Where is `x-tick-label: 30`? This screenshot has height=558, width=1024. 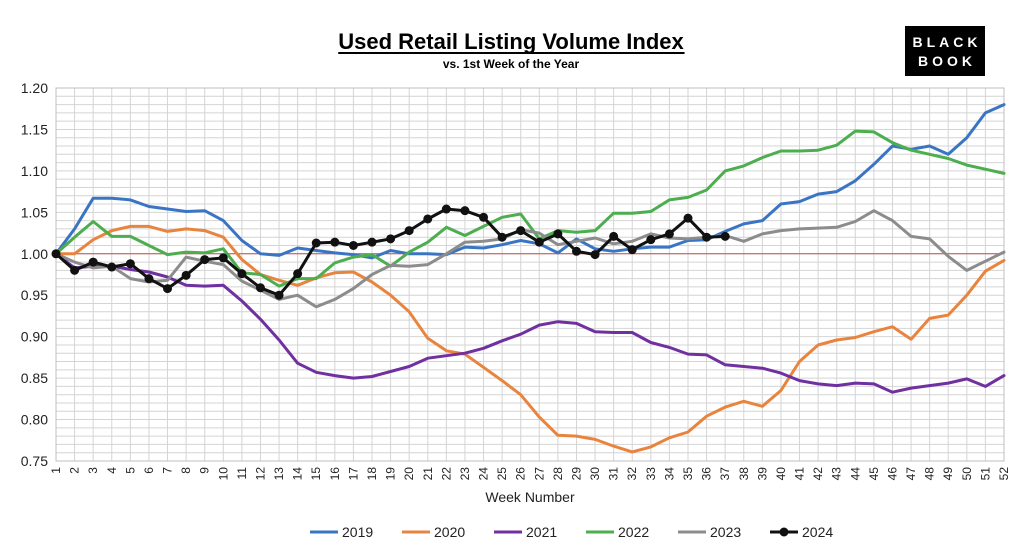
x-tick-label: 30 is located at coordinates (595, 474).